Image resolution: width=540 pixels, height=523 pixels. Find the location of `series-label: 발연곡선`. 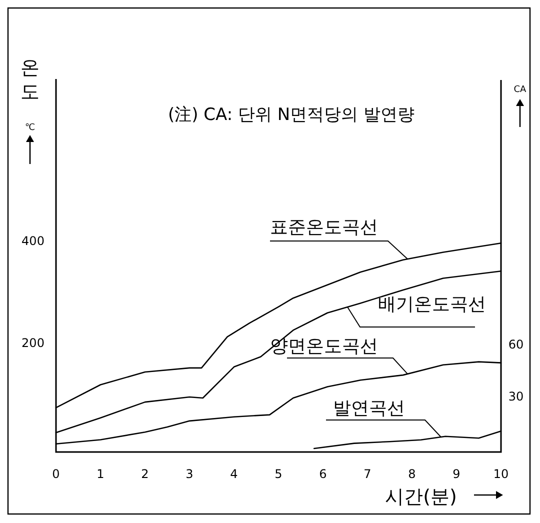

series-label: 발연곡선 is located at coordinates (369, 408).